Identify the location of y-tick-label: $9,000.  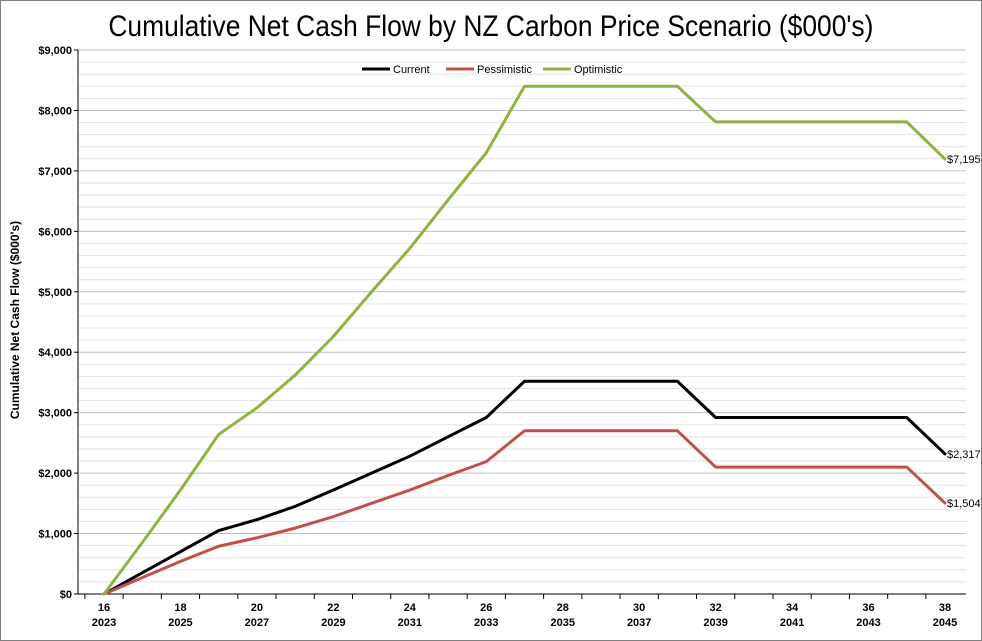
(55, 51).